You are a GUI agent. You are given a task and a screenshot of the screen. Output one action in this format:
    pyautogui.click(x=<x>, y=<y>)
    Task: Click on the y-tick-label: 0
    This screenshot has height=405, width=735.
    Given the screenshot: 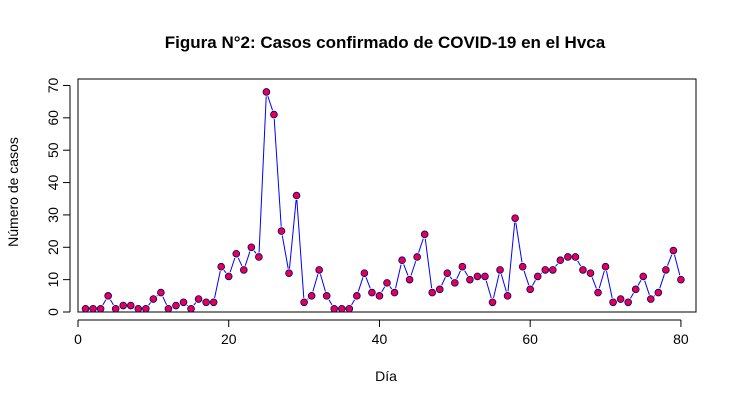 What is the action you would take?
    pyautogui.click(x=53, y=312)
    